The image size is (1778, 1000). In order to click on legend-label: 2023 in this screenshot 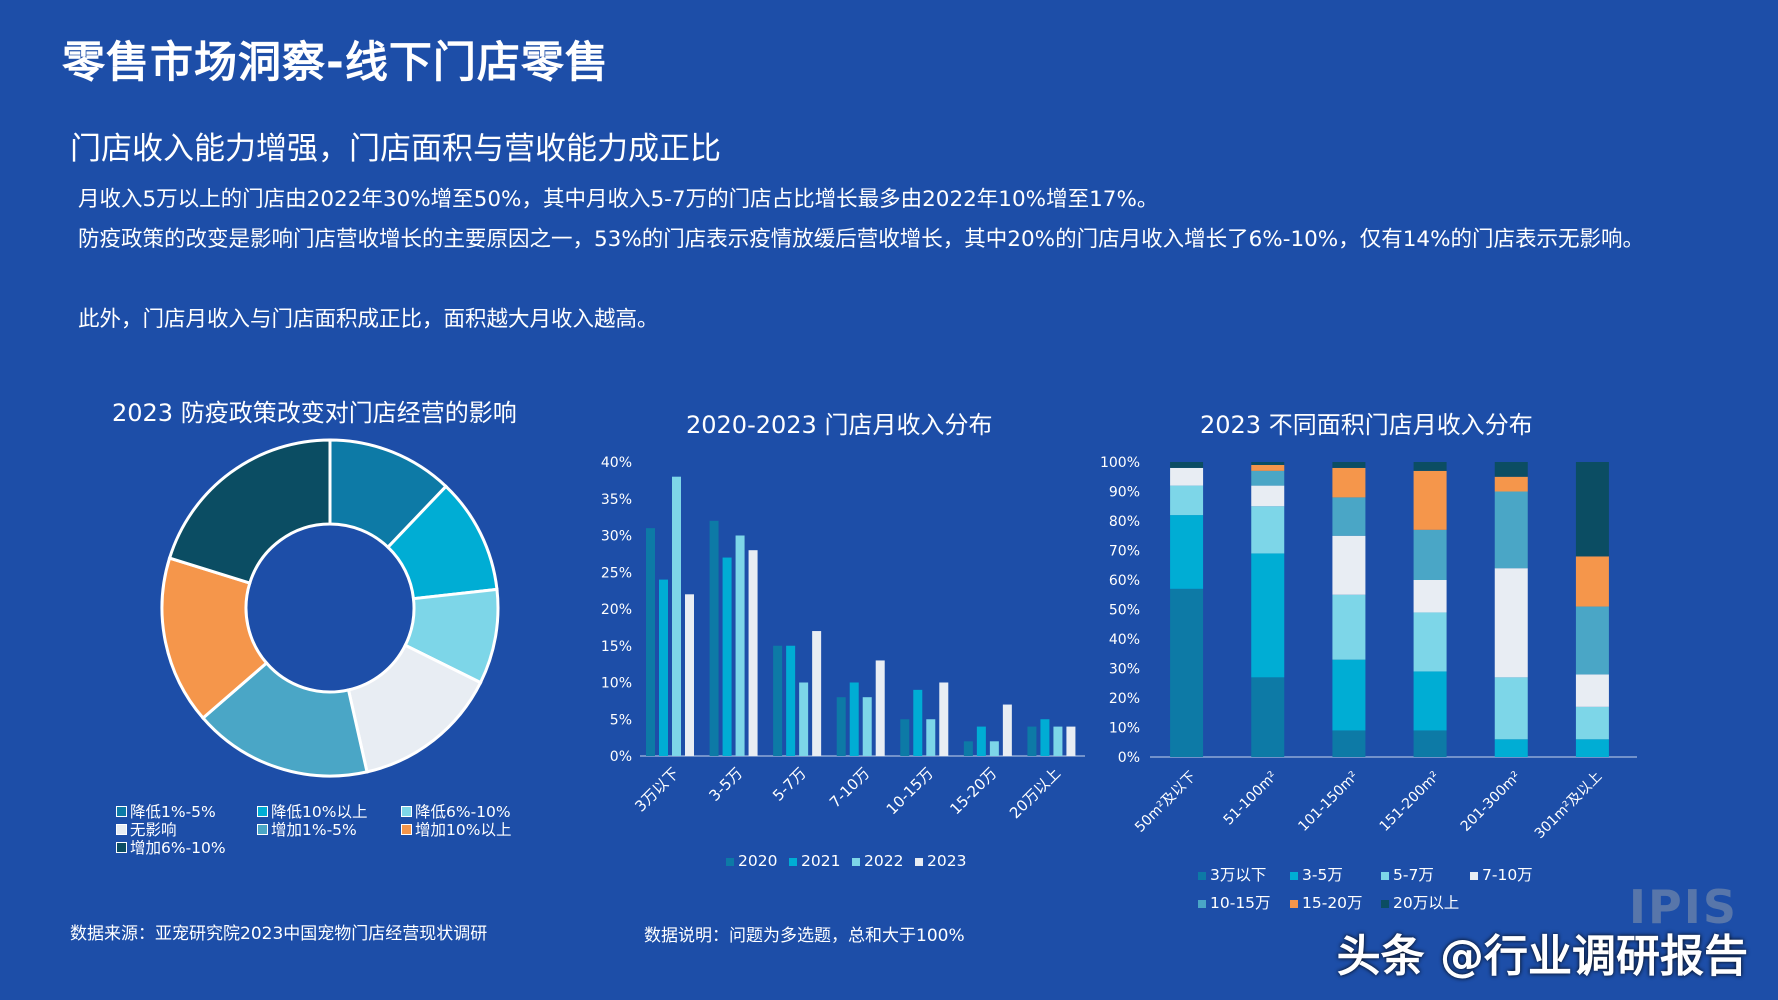, I will do `click(947, 861)`.